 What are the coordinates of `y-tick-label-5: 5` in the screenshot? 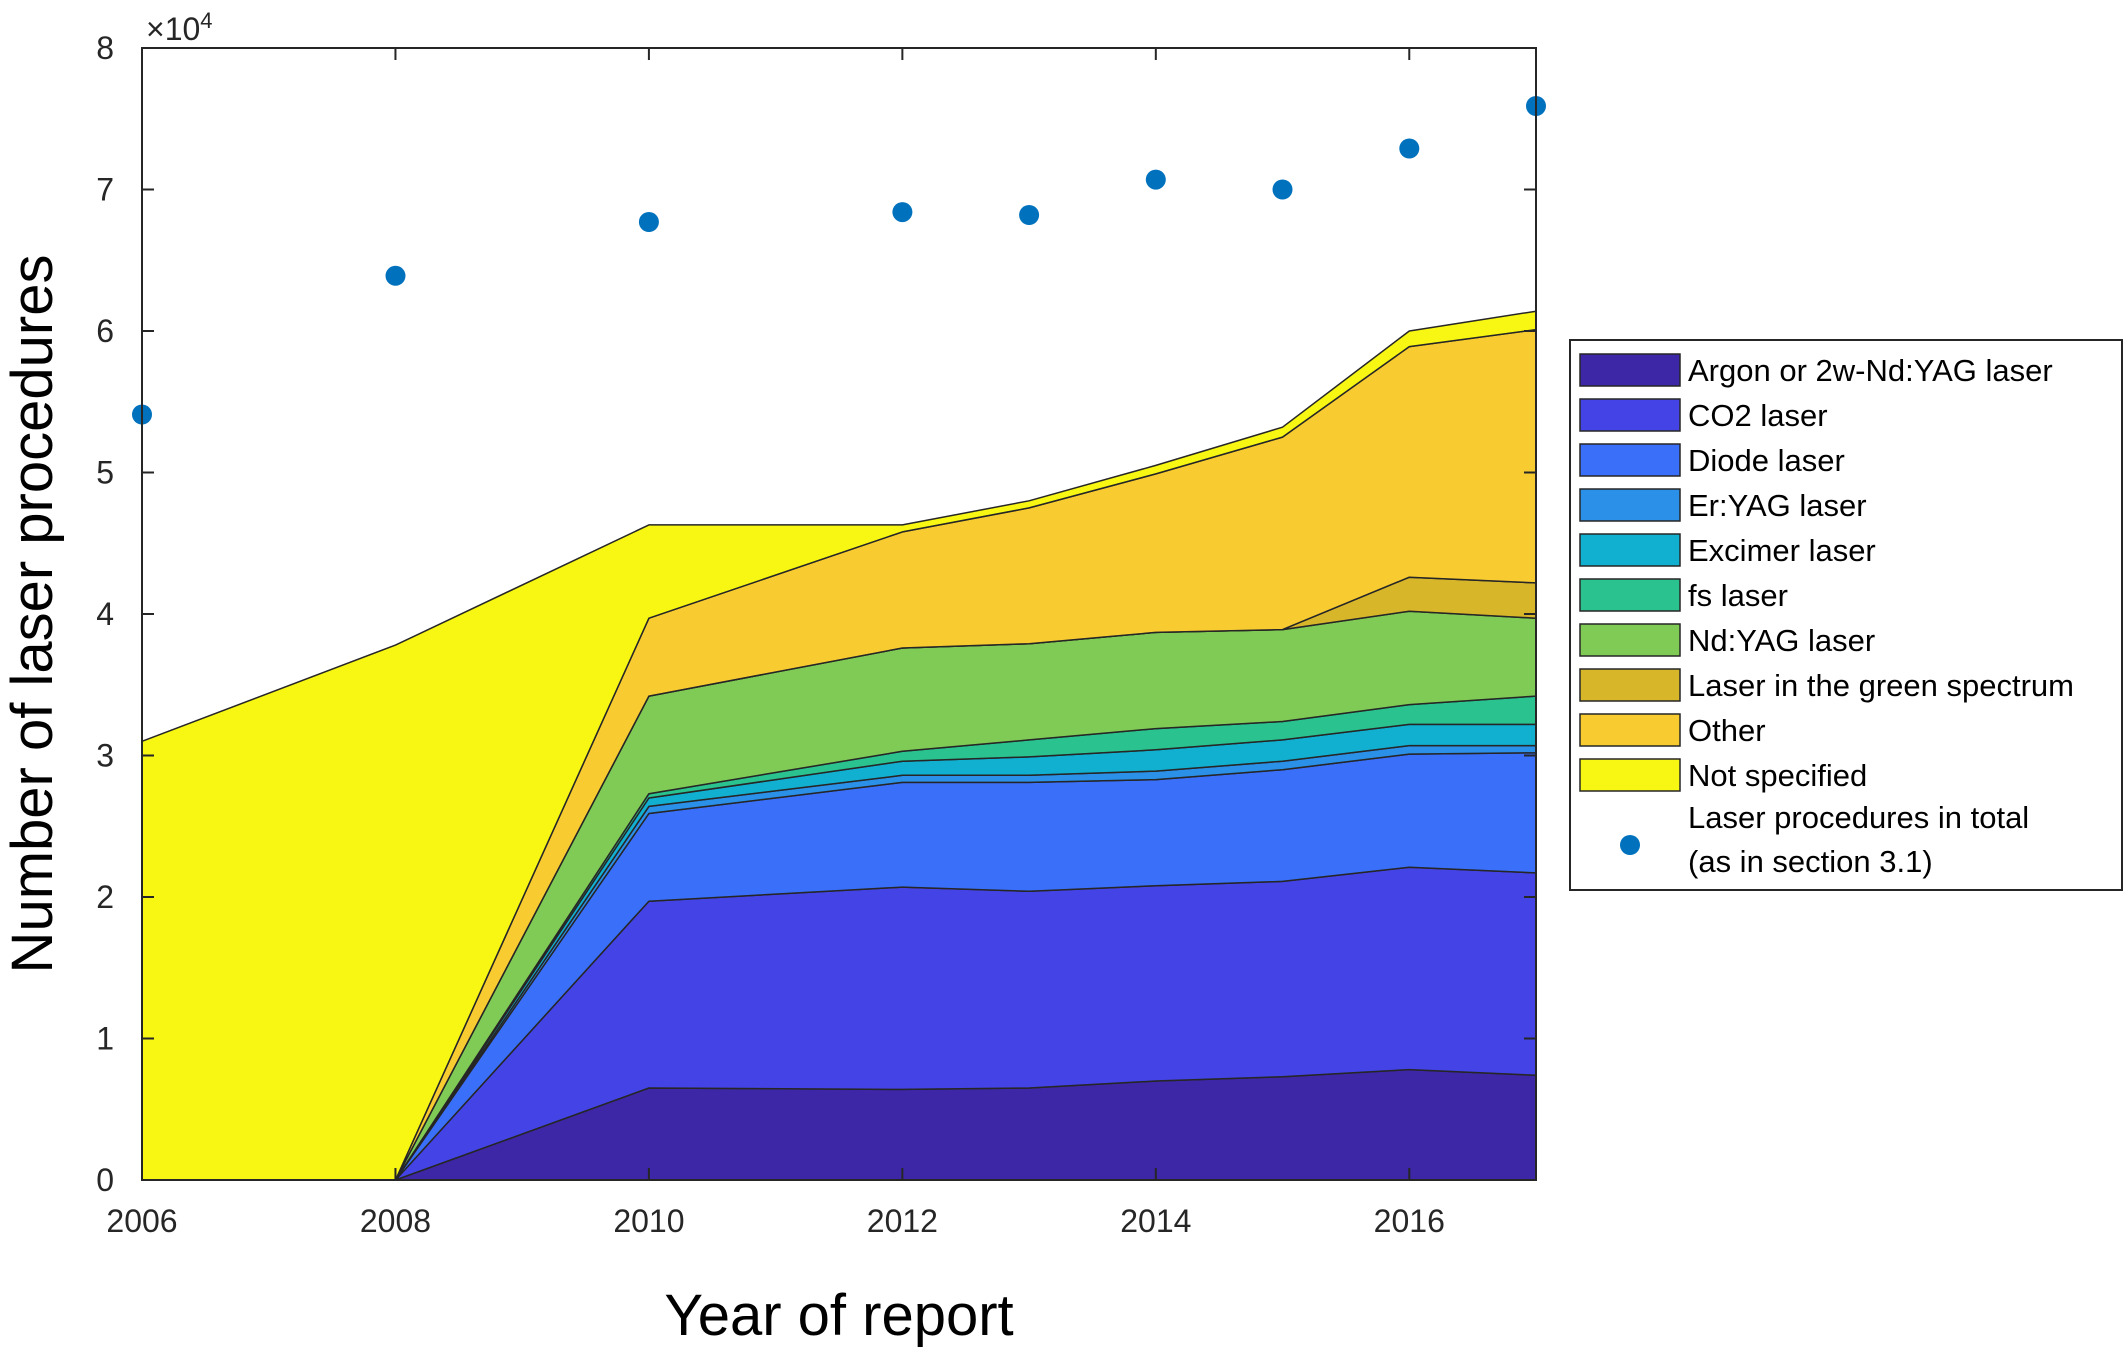 It's located at (105, 473).